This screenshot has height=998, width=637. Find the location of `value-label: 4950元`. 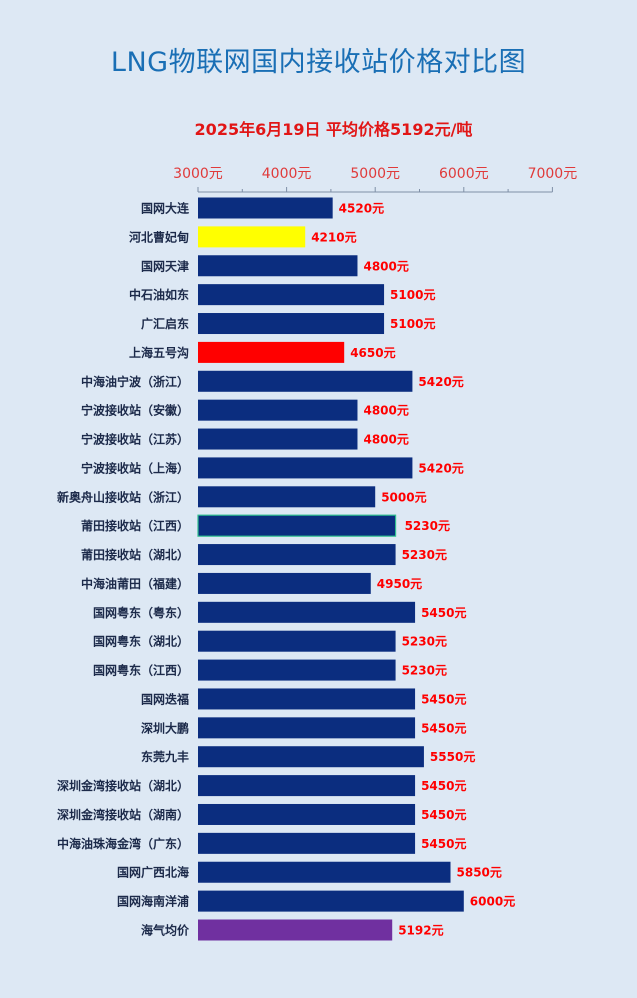

value-label: 4950元 is located at coordinates (399, 584).